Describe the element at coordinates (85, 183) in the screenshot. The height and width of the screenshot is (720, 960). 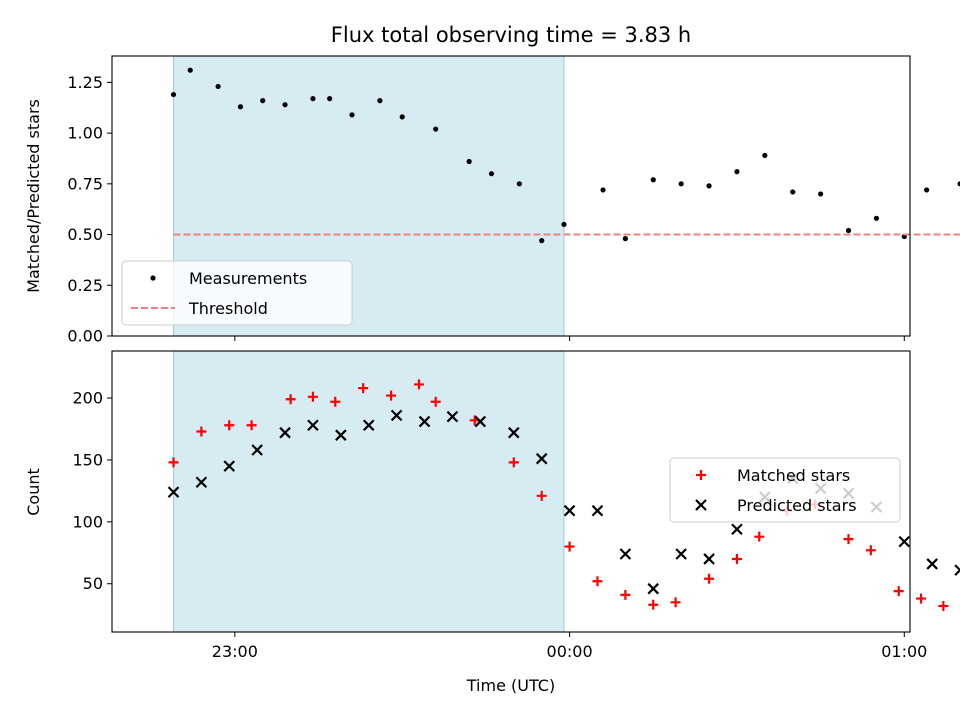
I see `y-tick-label: 0.75` at that location.